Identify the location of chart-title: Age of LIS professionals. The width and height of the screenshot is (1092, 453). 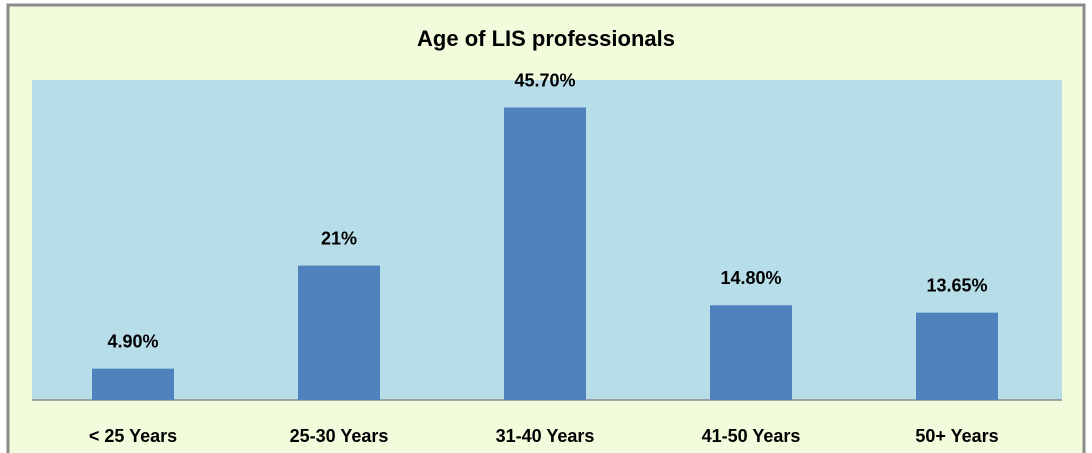
(546, 38).